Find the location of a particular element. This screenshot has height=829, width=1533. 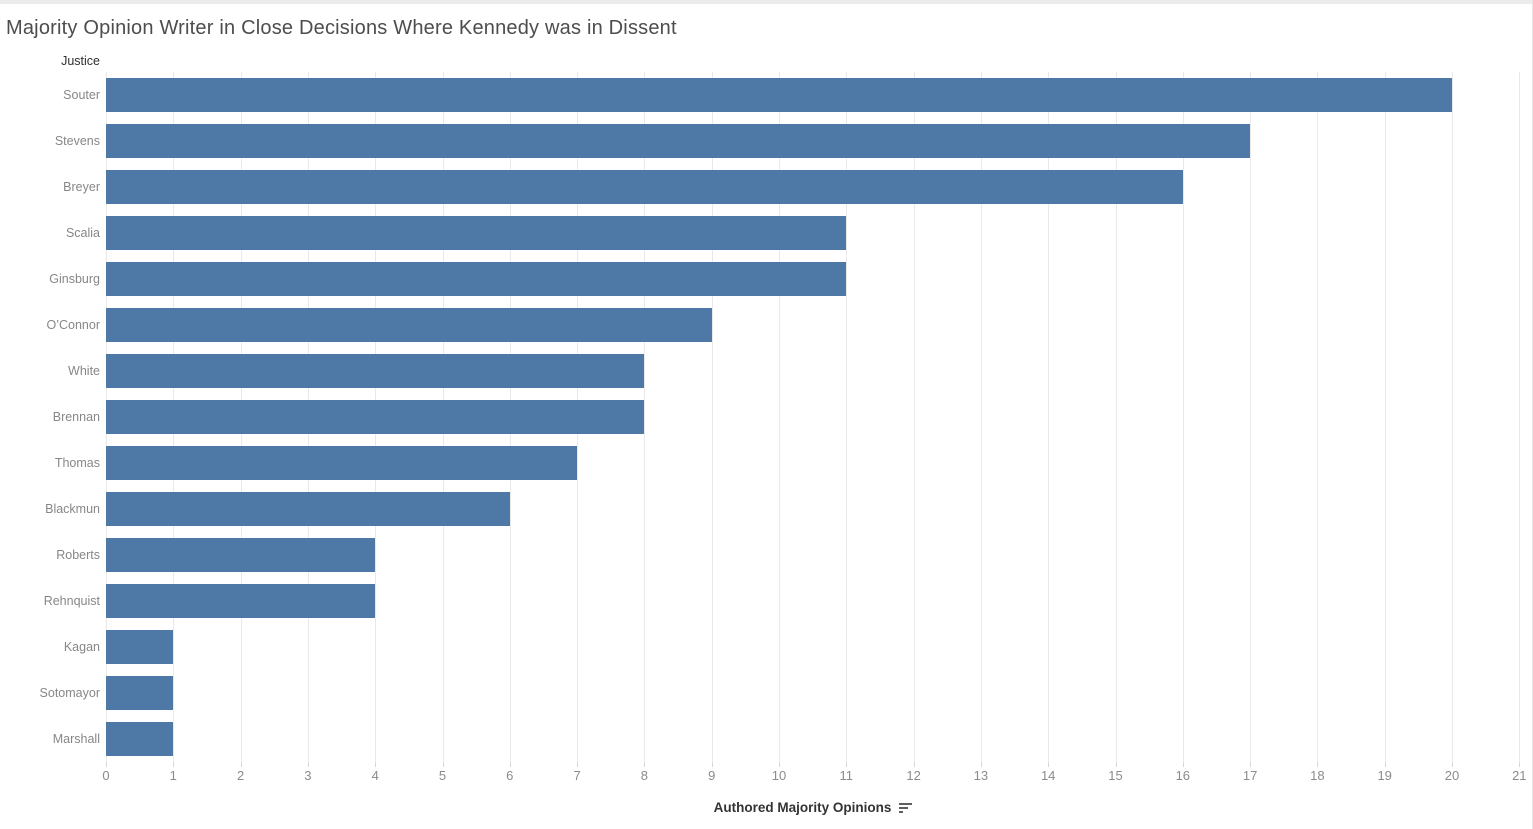

bar-blackmun is located at coordinates (308, 509).